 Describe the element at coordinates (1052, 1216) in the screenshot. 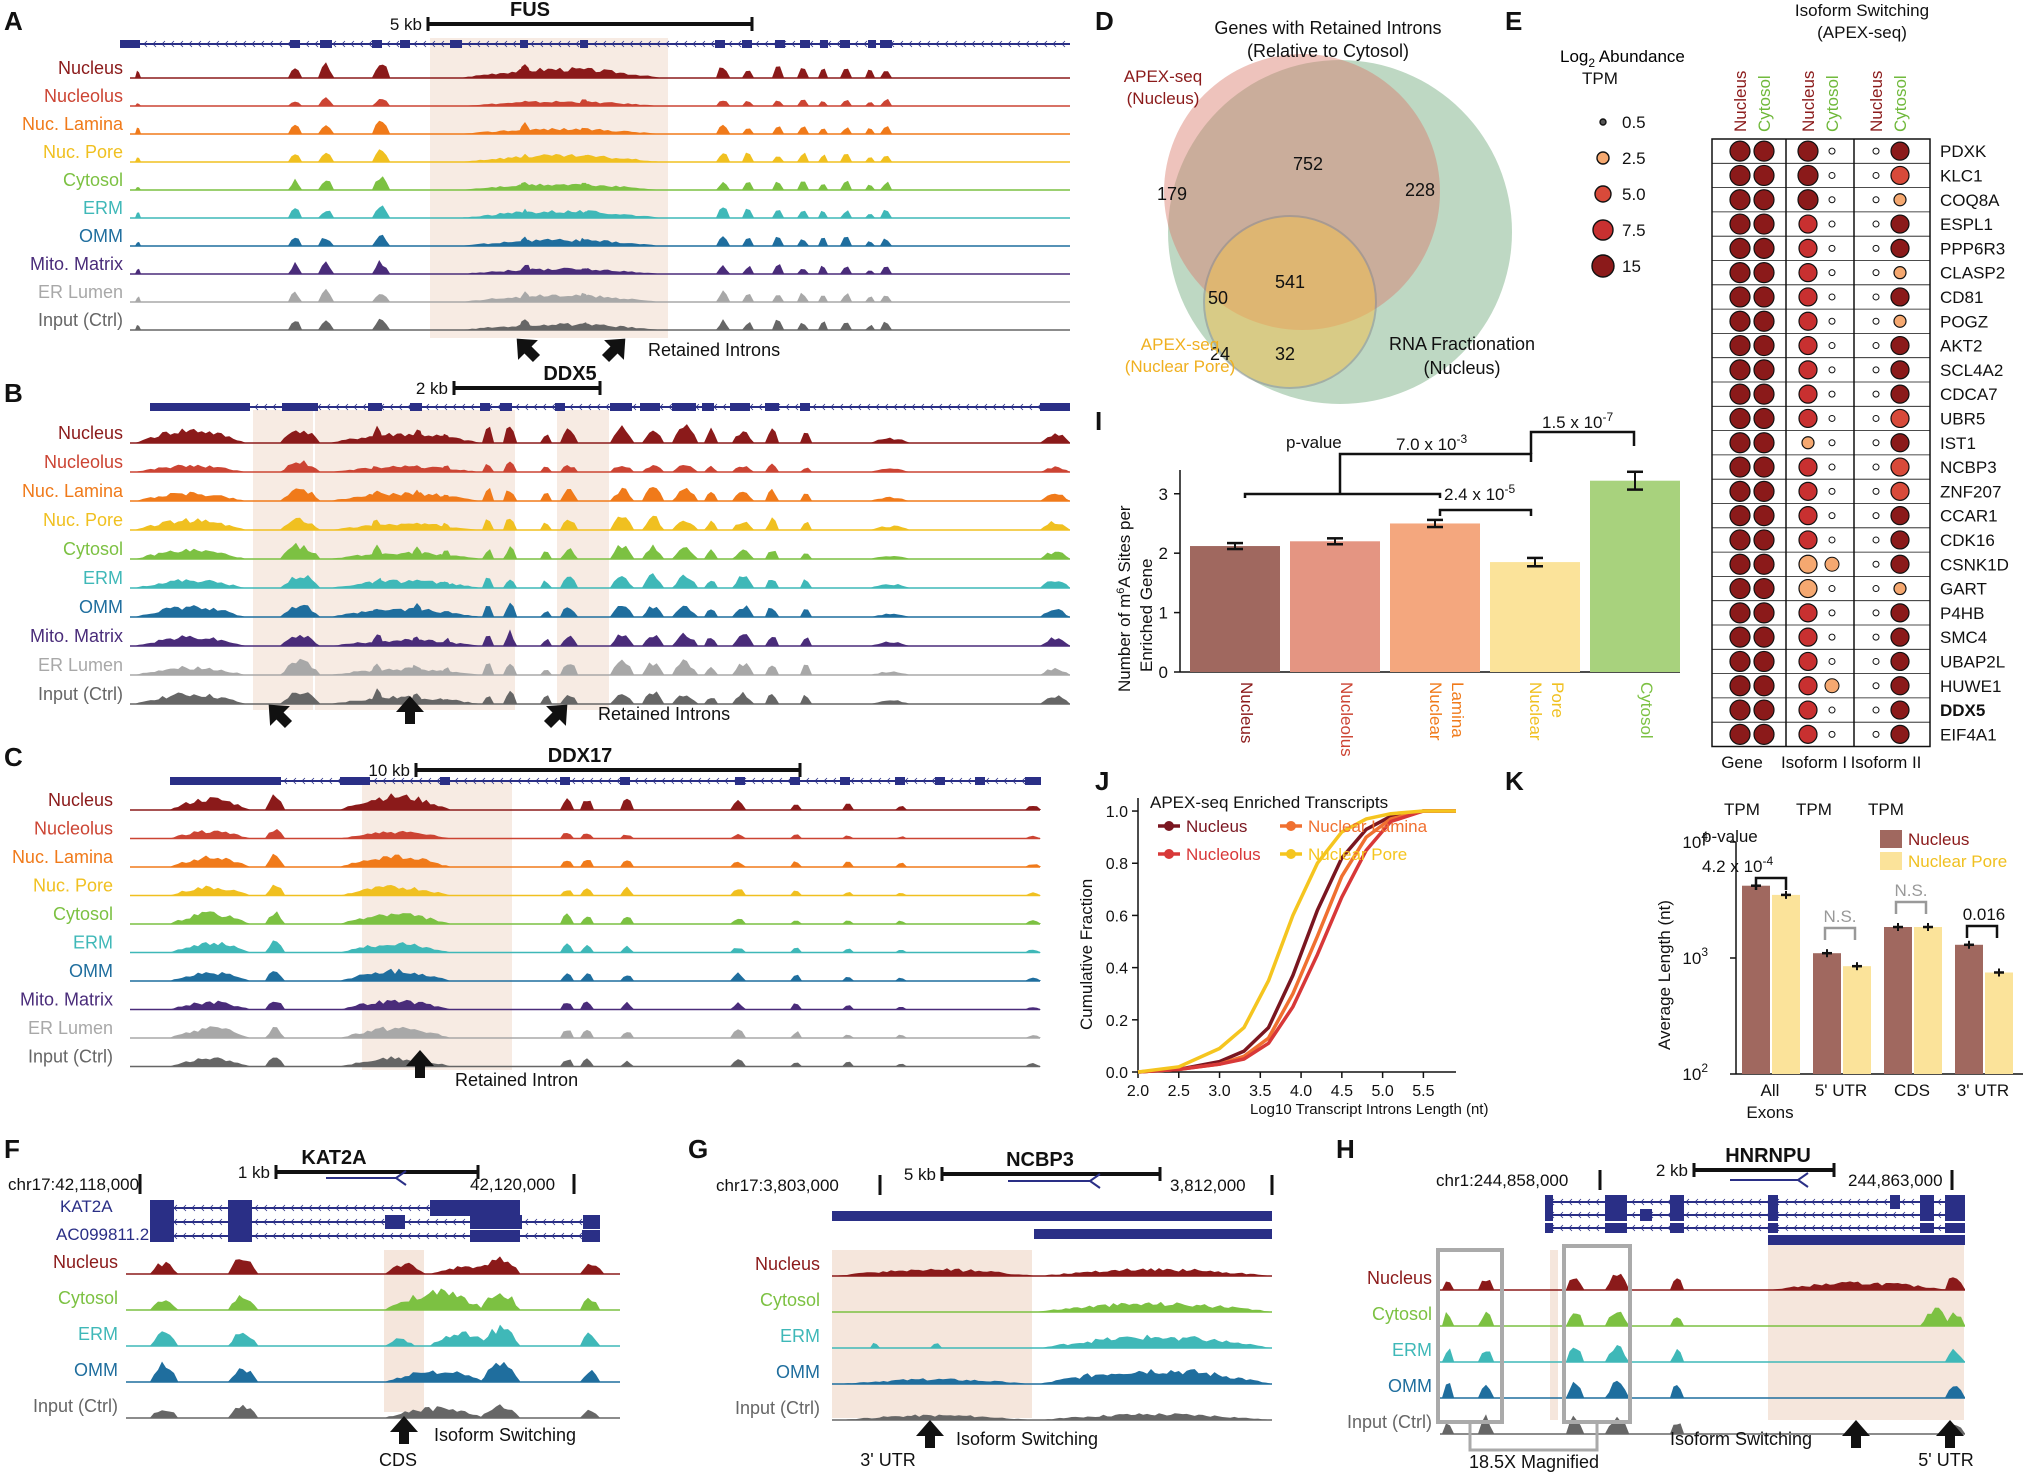

I see `transcript-bar` at that location.